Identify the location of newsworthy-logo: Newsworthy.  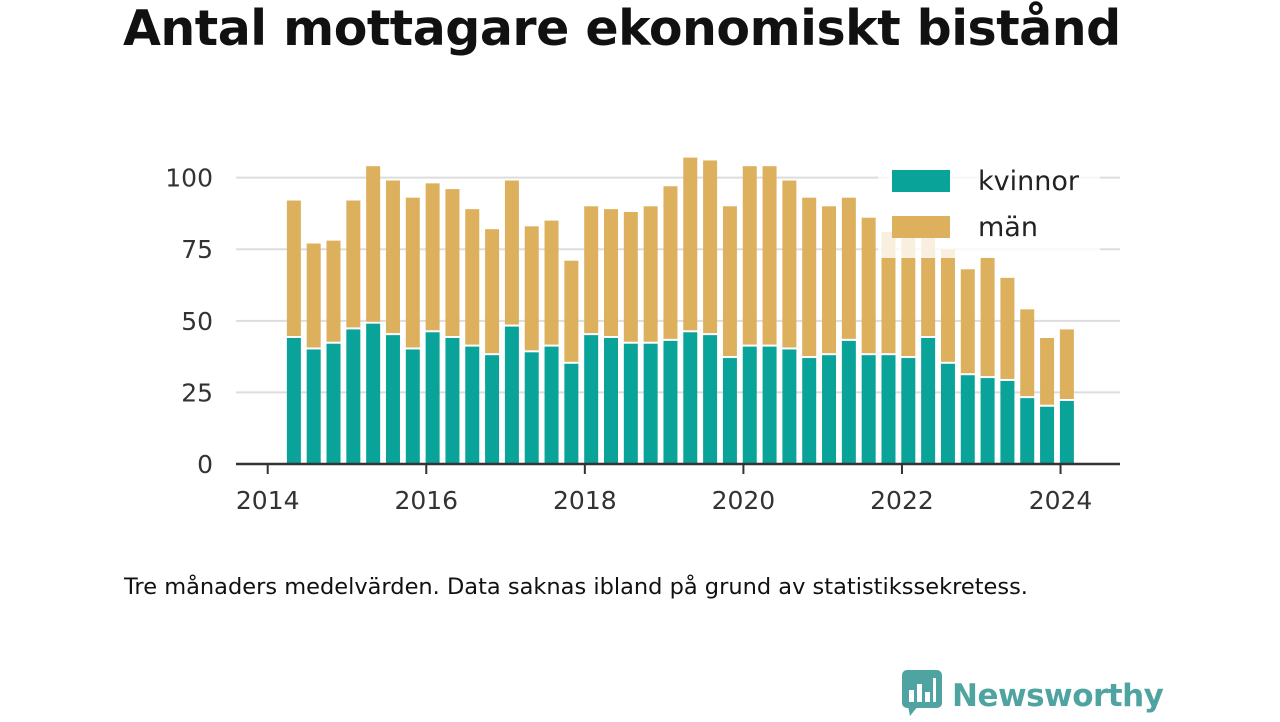
(1033, 696).